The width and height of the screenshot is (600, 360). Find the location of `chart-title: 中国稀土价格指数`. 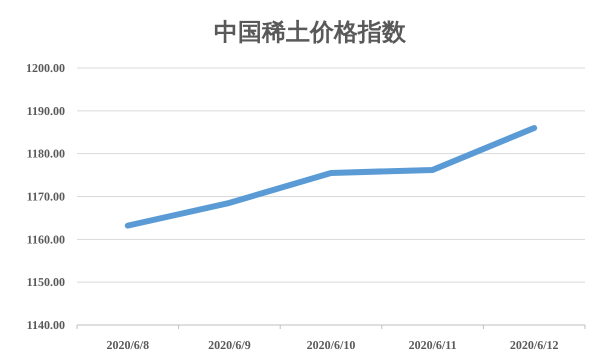

chart-title: 中国稀土价格指数 is located at coordinates (310, 32).